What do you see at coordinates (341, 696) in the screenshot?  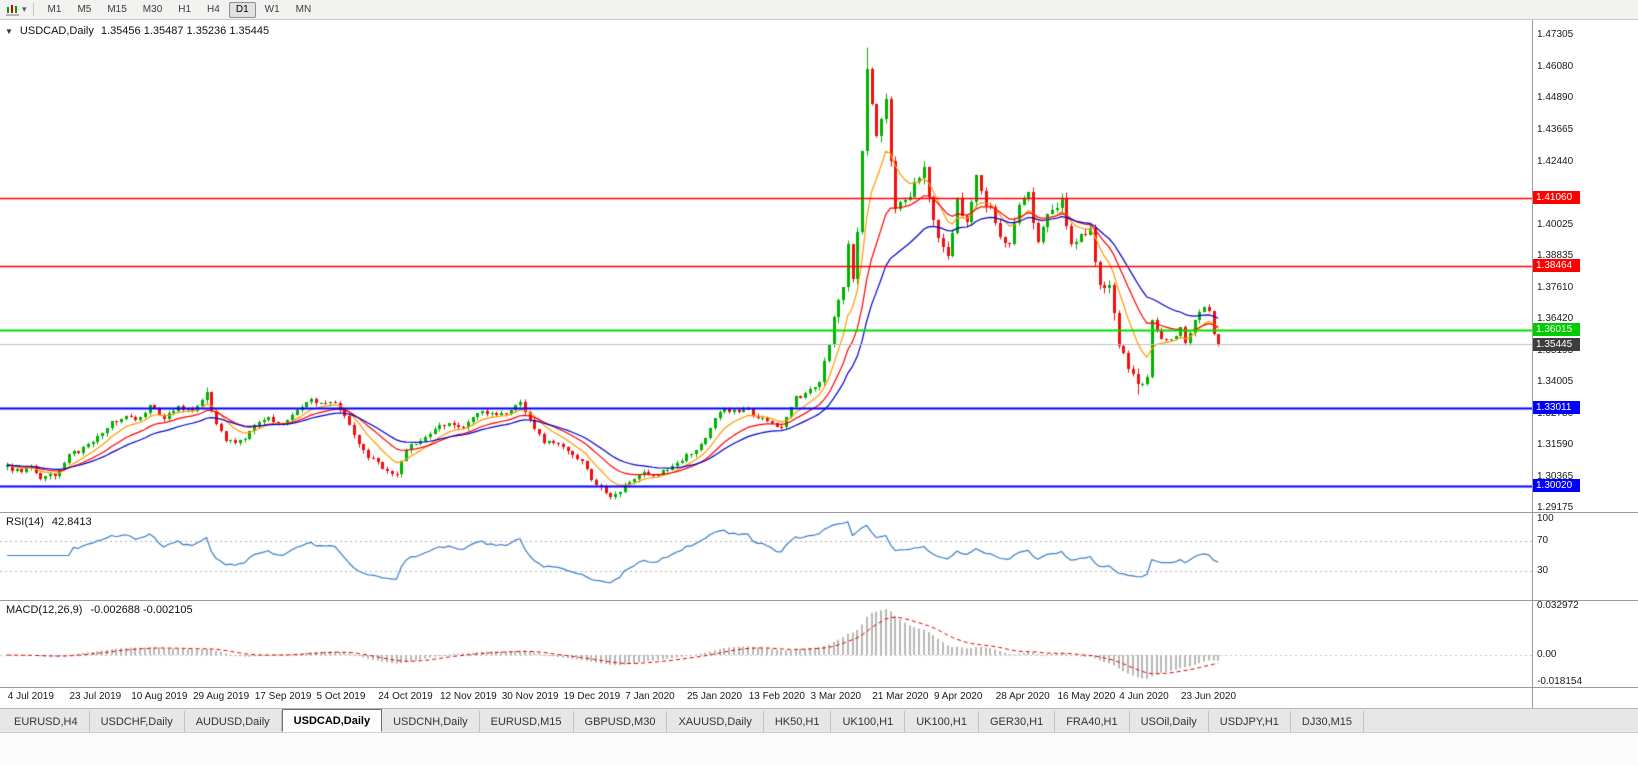 I see `date-label: 5 Oct 2019` at bounding box center [341, 696].